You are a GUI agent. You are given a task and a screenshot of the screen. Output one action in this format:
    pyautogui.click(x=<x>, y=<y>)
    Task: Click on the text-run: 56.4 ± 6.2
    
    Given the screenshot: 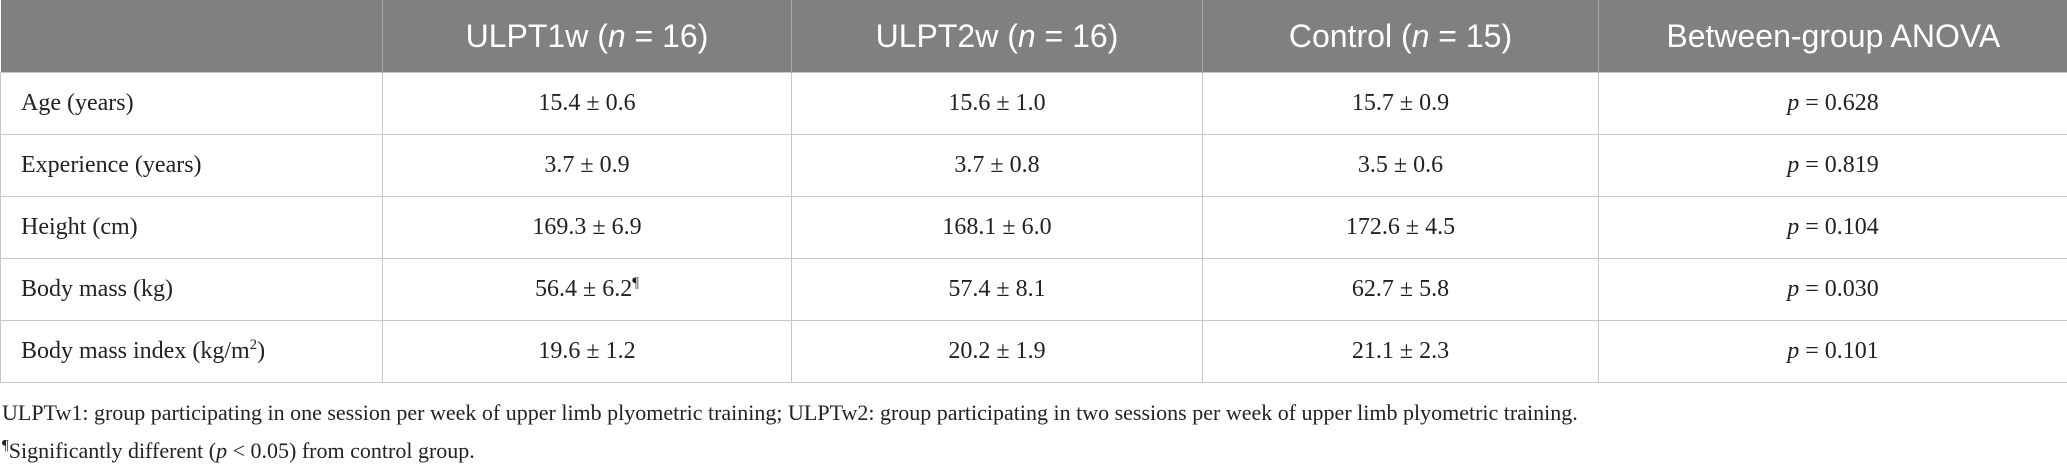 What is the action you would take?
    pyautogui.click(x=584, y=289)
    